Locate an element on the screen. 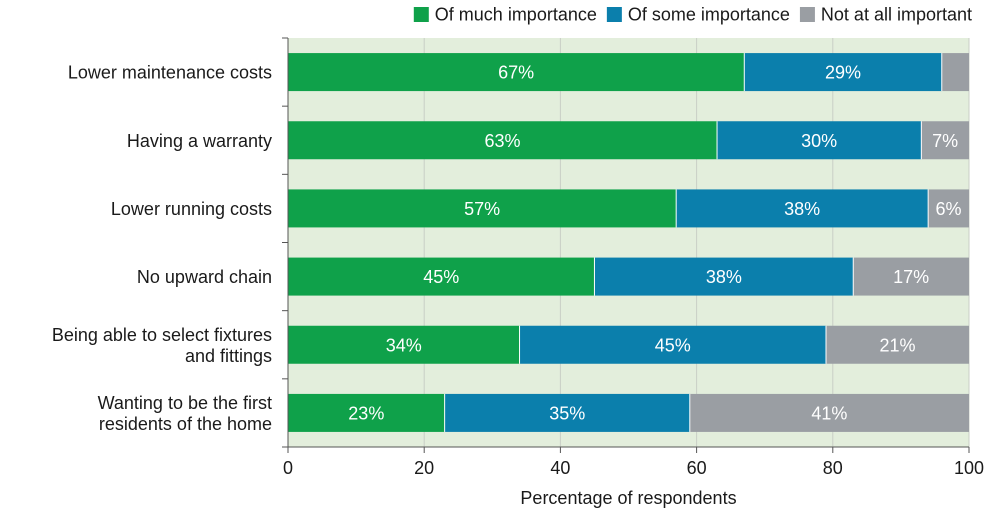 The width and height of the screenshot is (984, 515). data-label-3-series-2: 38% is located at coordinates (802, 209).